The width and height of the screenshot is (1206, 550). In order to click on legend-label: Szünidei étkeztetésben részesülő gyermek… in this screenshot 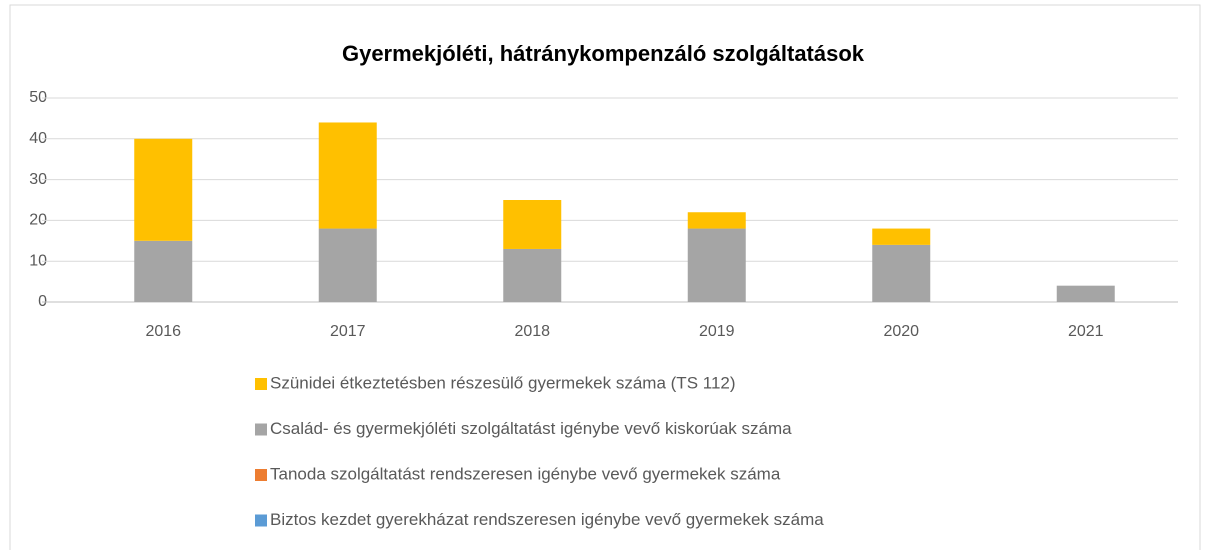, I will do `click(503, 382)`.